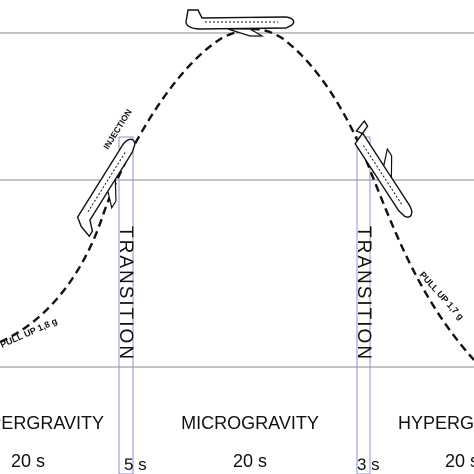  I want to click on duration-transition-left: 5 s, so click(135, 464).